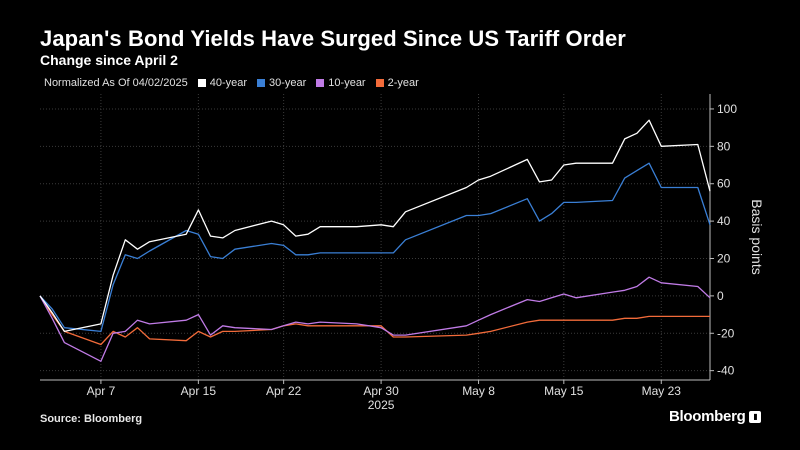 Image resolution: width=800 pixels, height=450 pixels. What do you see at coordinates (707, 416) in the screenshot?
I see `brand-text: Bloomberg` at bounding box center [707, 416].